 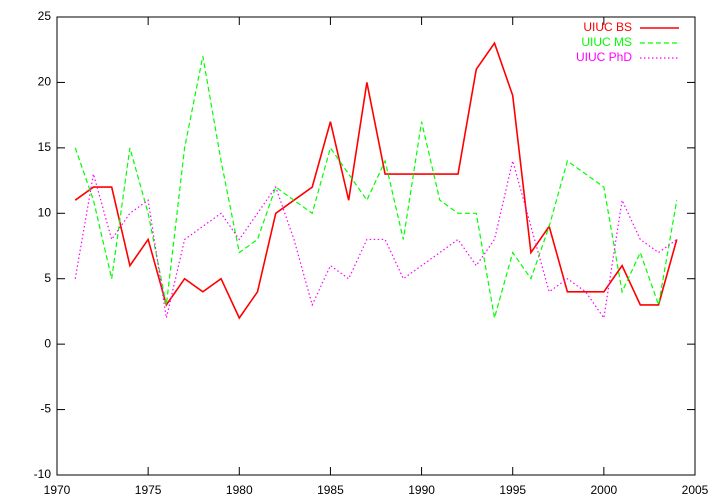 What do you see at coordinates (606, 42) in the screenshot?
I see `legend-label: UIUC MS` at bounding box center [606, 42].